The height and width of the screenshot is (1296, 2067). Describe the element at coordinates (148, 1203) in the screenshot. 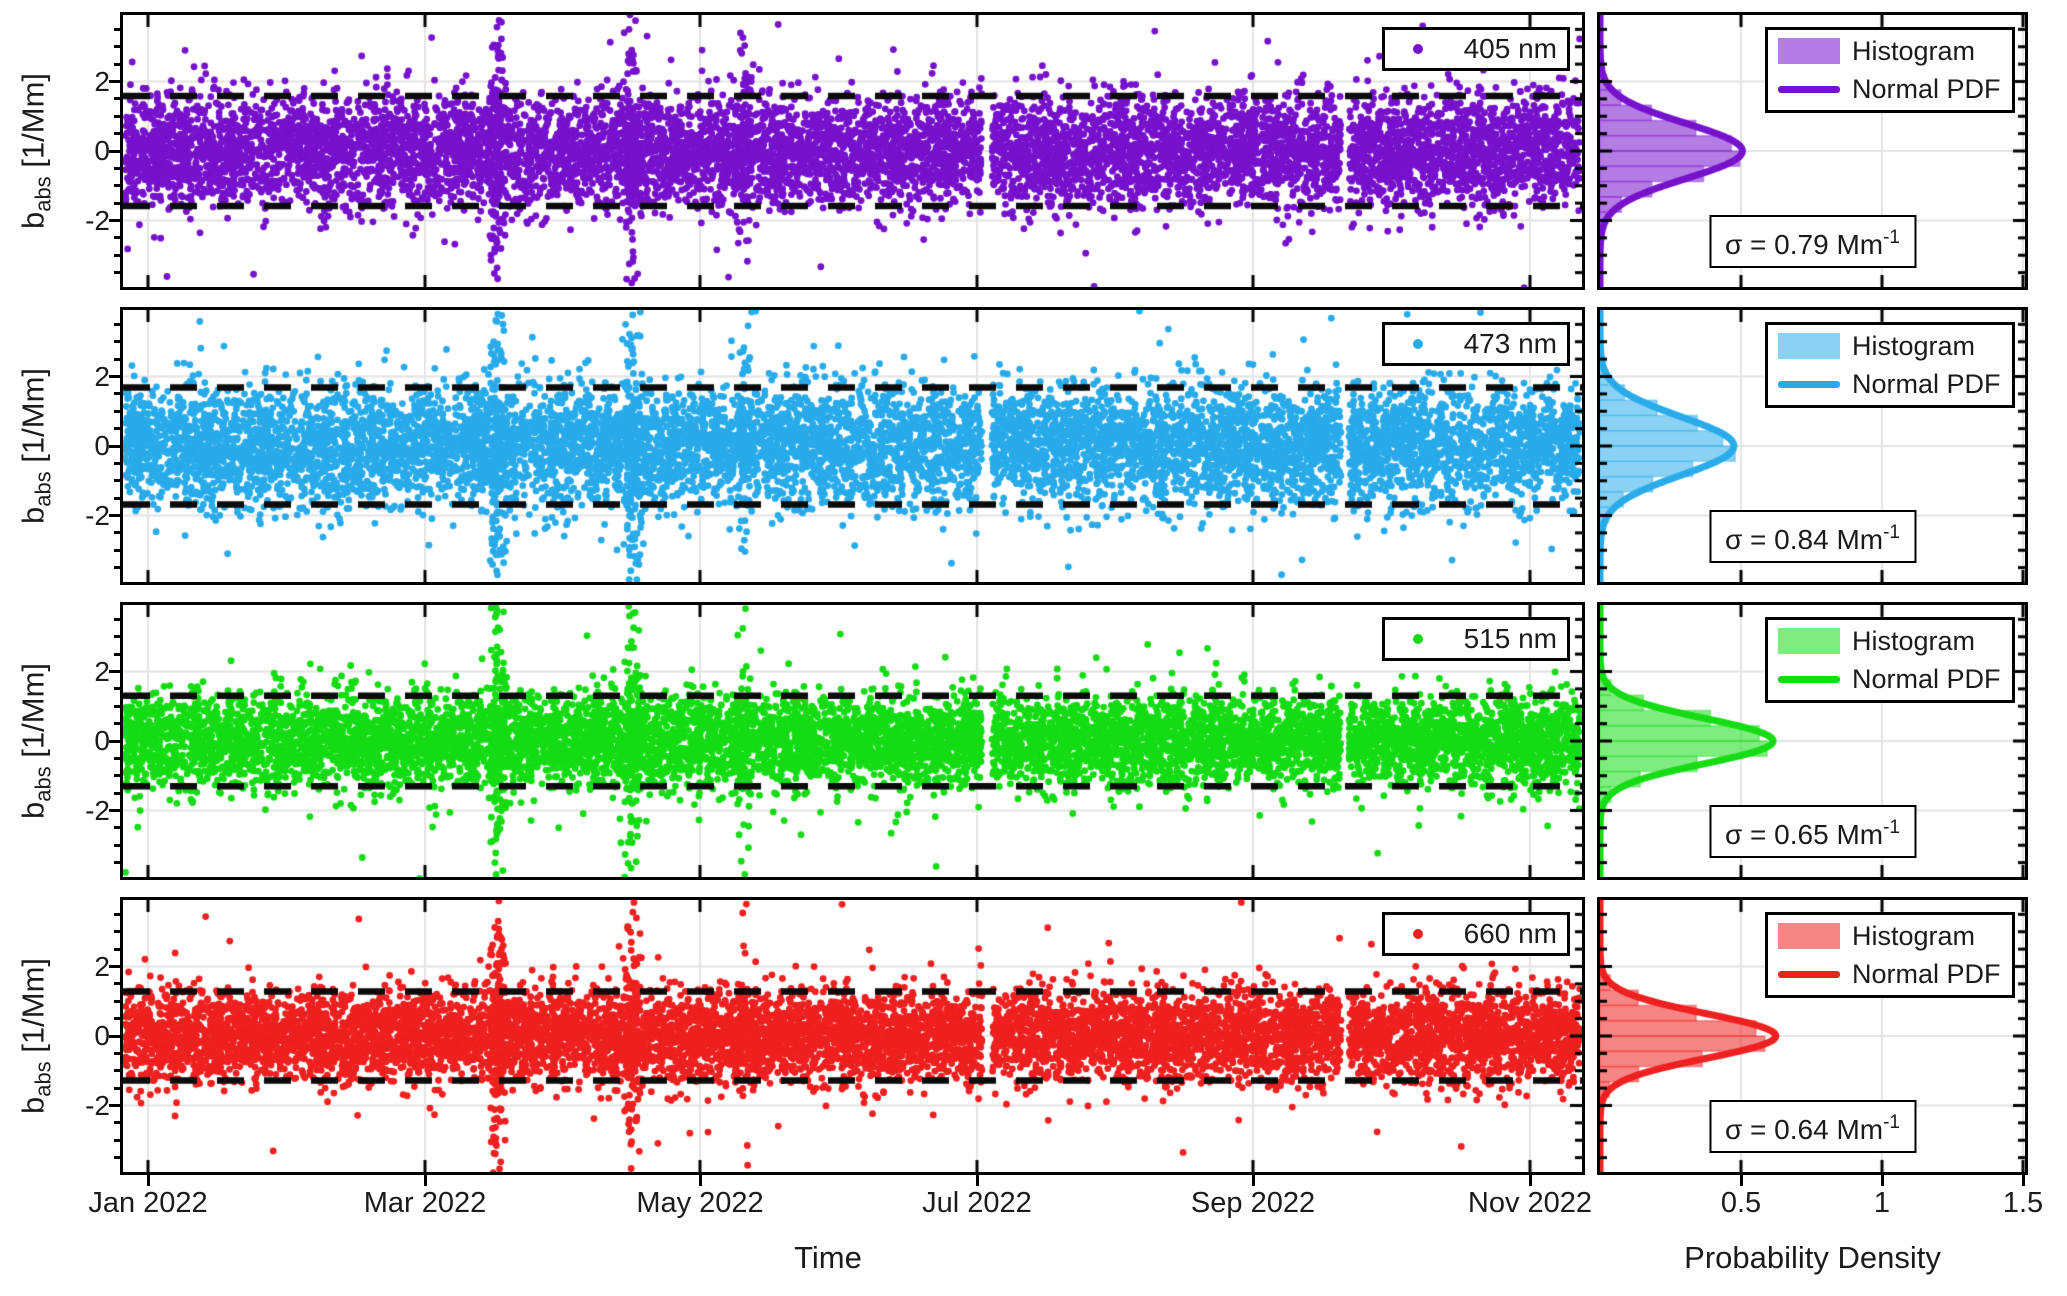

I see `x-tick-label: Jan 2022` at that location.